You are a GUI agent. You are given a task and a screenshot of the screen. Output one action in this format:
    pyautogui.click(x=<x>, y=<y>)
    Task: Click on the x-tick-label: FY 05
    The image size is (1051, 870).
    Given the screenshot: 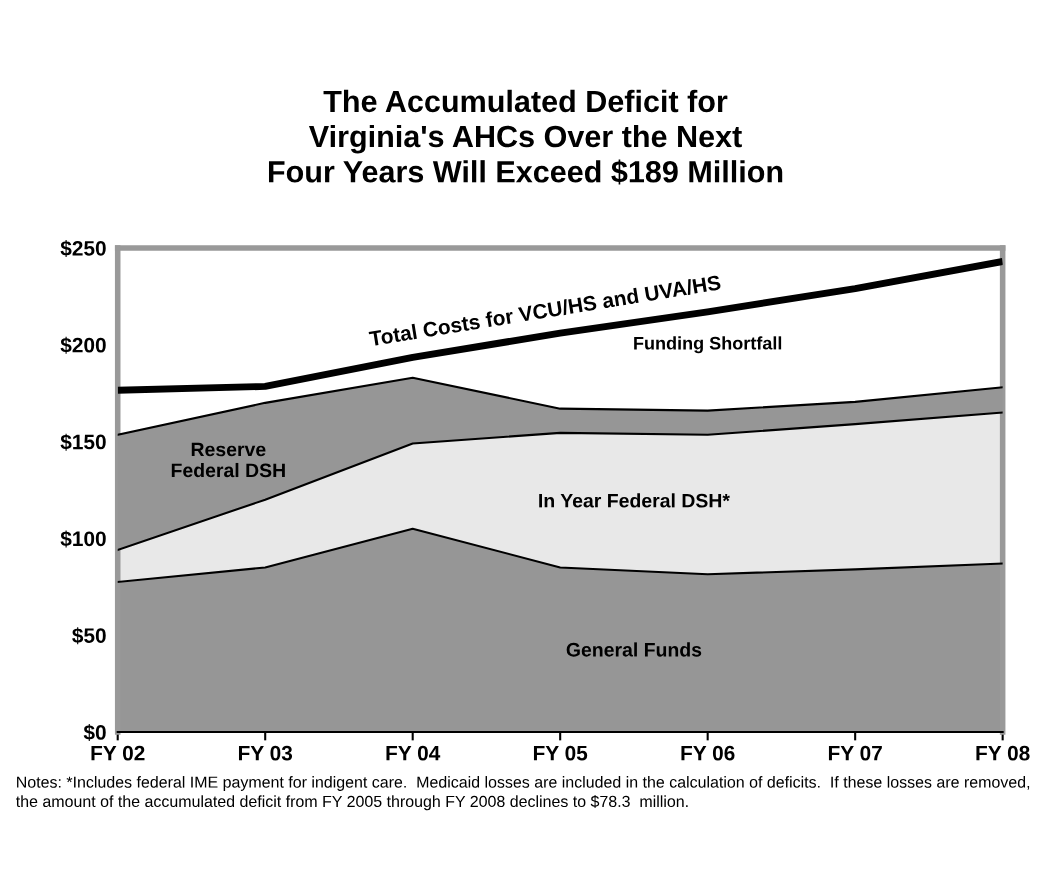 What is the action you would take?
    pyautogui.click(x=560, y=753)
    